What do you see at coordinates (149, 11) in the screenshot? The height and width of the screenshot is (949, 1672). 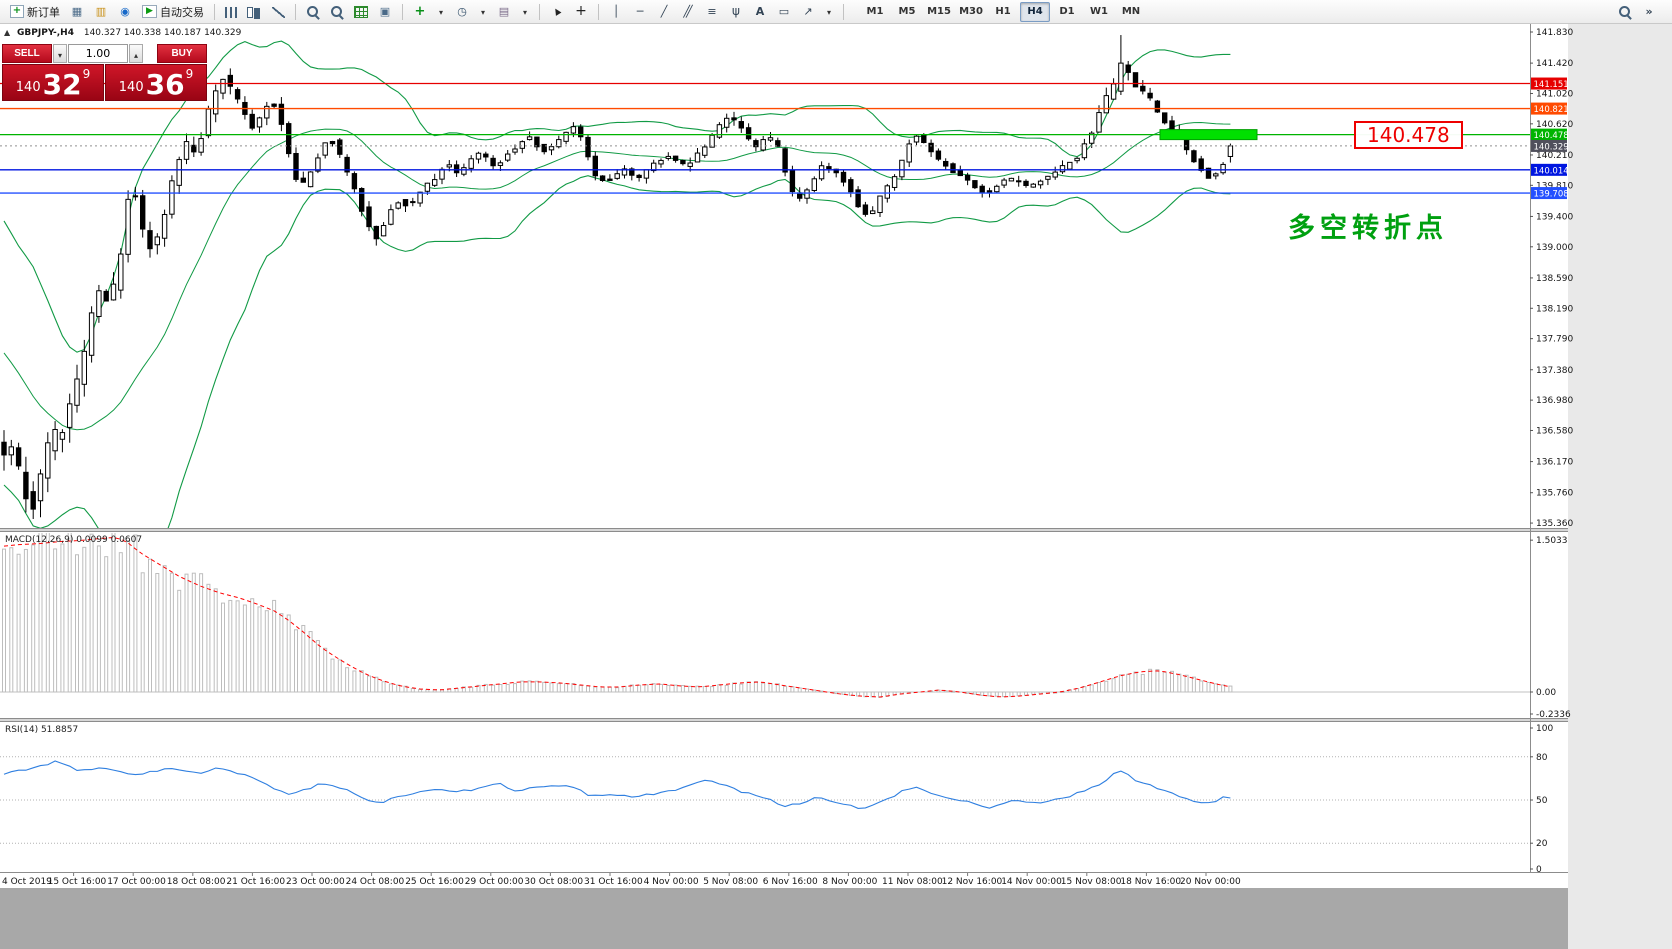 I see `autotrading-icon` at bounding box center [149, 11].